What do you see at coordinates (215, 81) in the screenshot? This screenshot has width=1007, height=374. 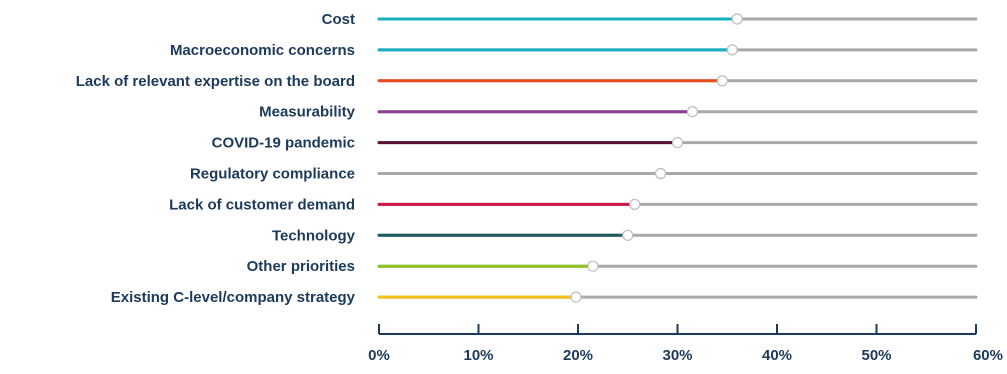 I see `category-label: Lack of relevant expertise on the board` at bounding box center [215, 81].